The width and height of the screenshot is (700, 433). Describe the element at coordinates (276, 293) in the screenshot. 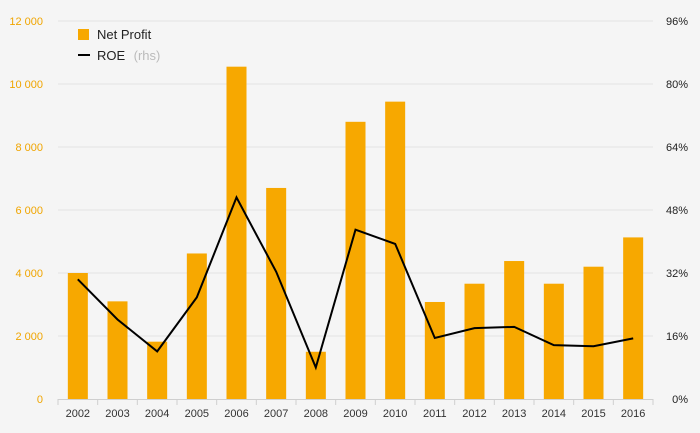

I see `bar-net-profit-2007` at that location.